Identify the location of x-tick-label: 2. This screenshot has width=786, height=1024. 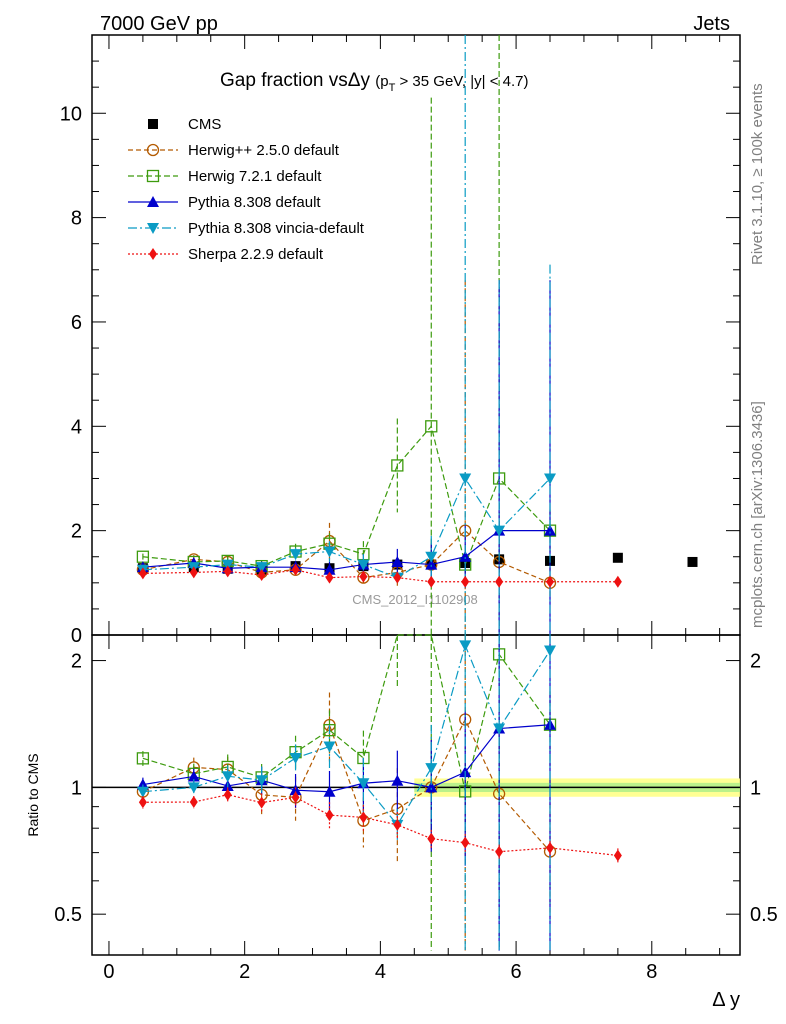
(244, 972).